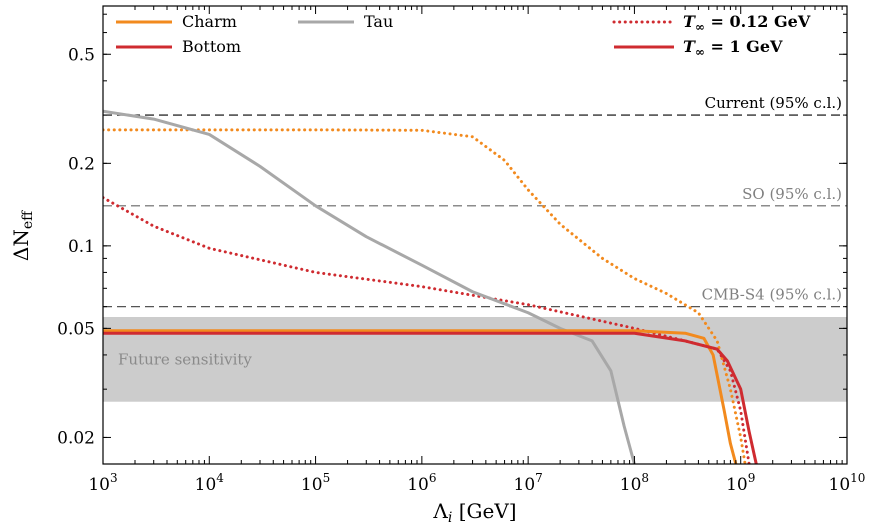 Image resolution: width=872 pixels, height=527 pixels. Describe the element at coordinates (315, 483) in the screenshot. I see `x-tick-label: 10⁵` at that location.